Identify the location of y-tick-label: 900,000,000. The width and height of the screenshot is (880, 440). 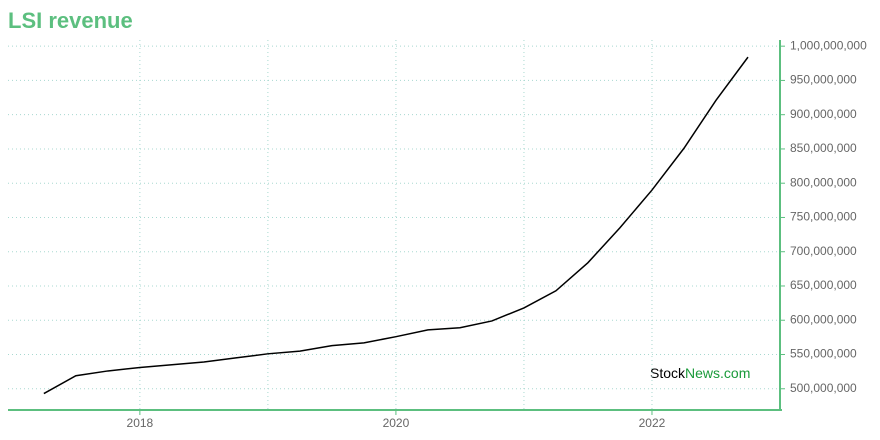
(823, 114).